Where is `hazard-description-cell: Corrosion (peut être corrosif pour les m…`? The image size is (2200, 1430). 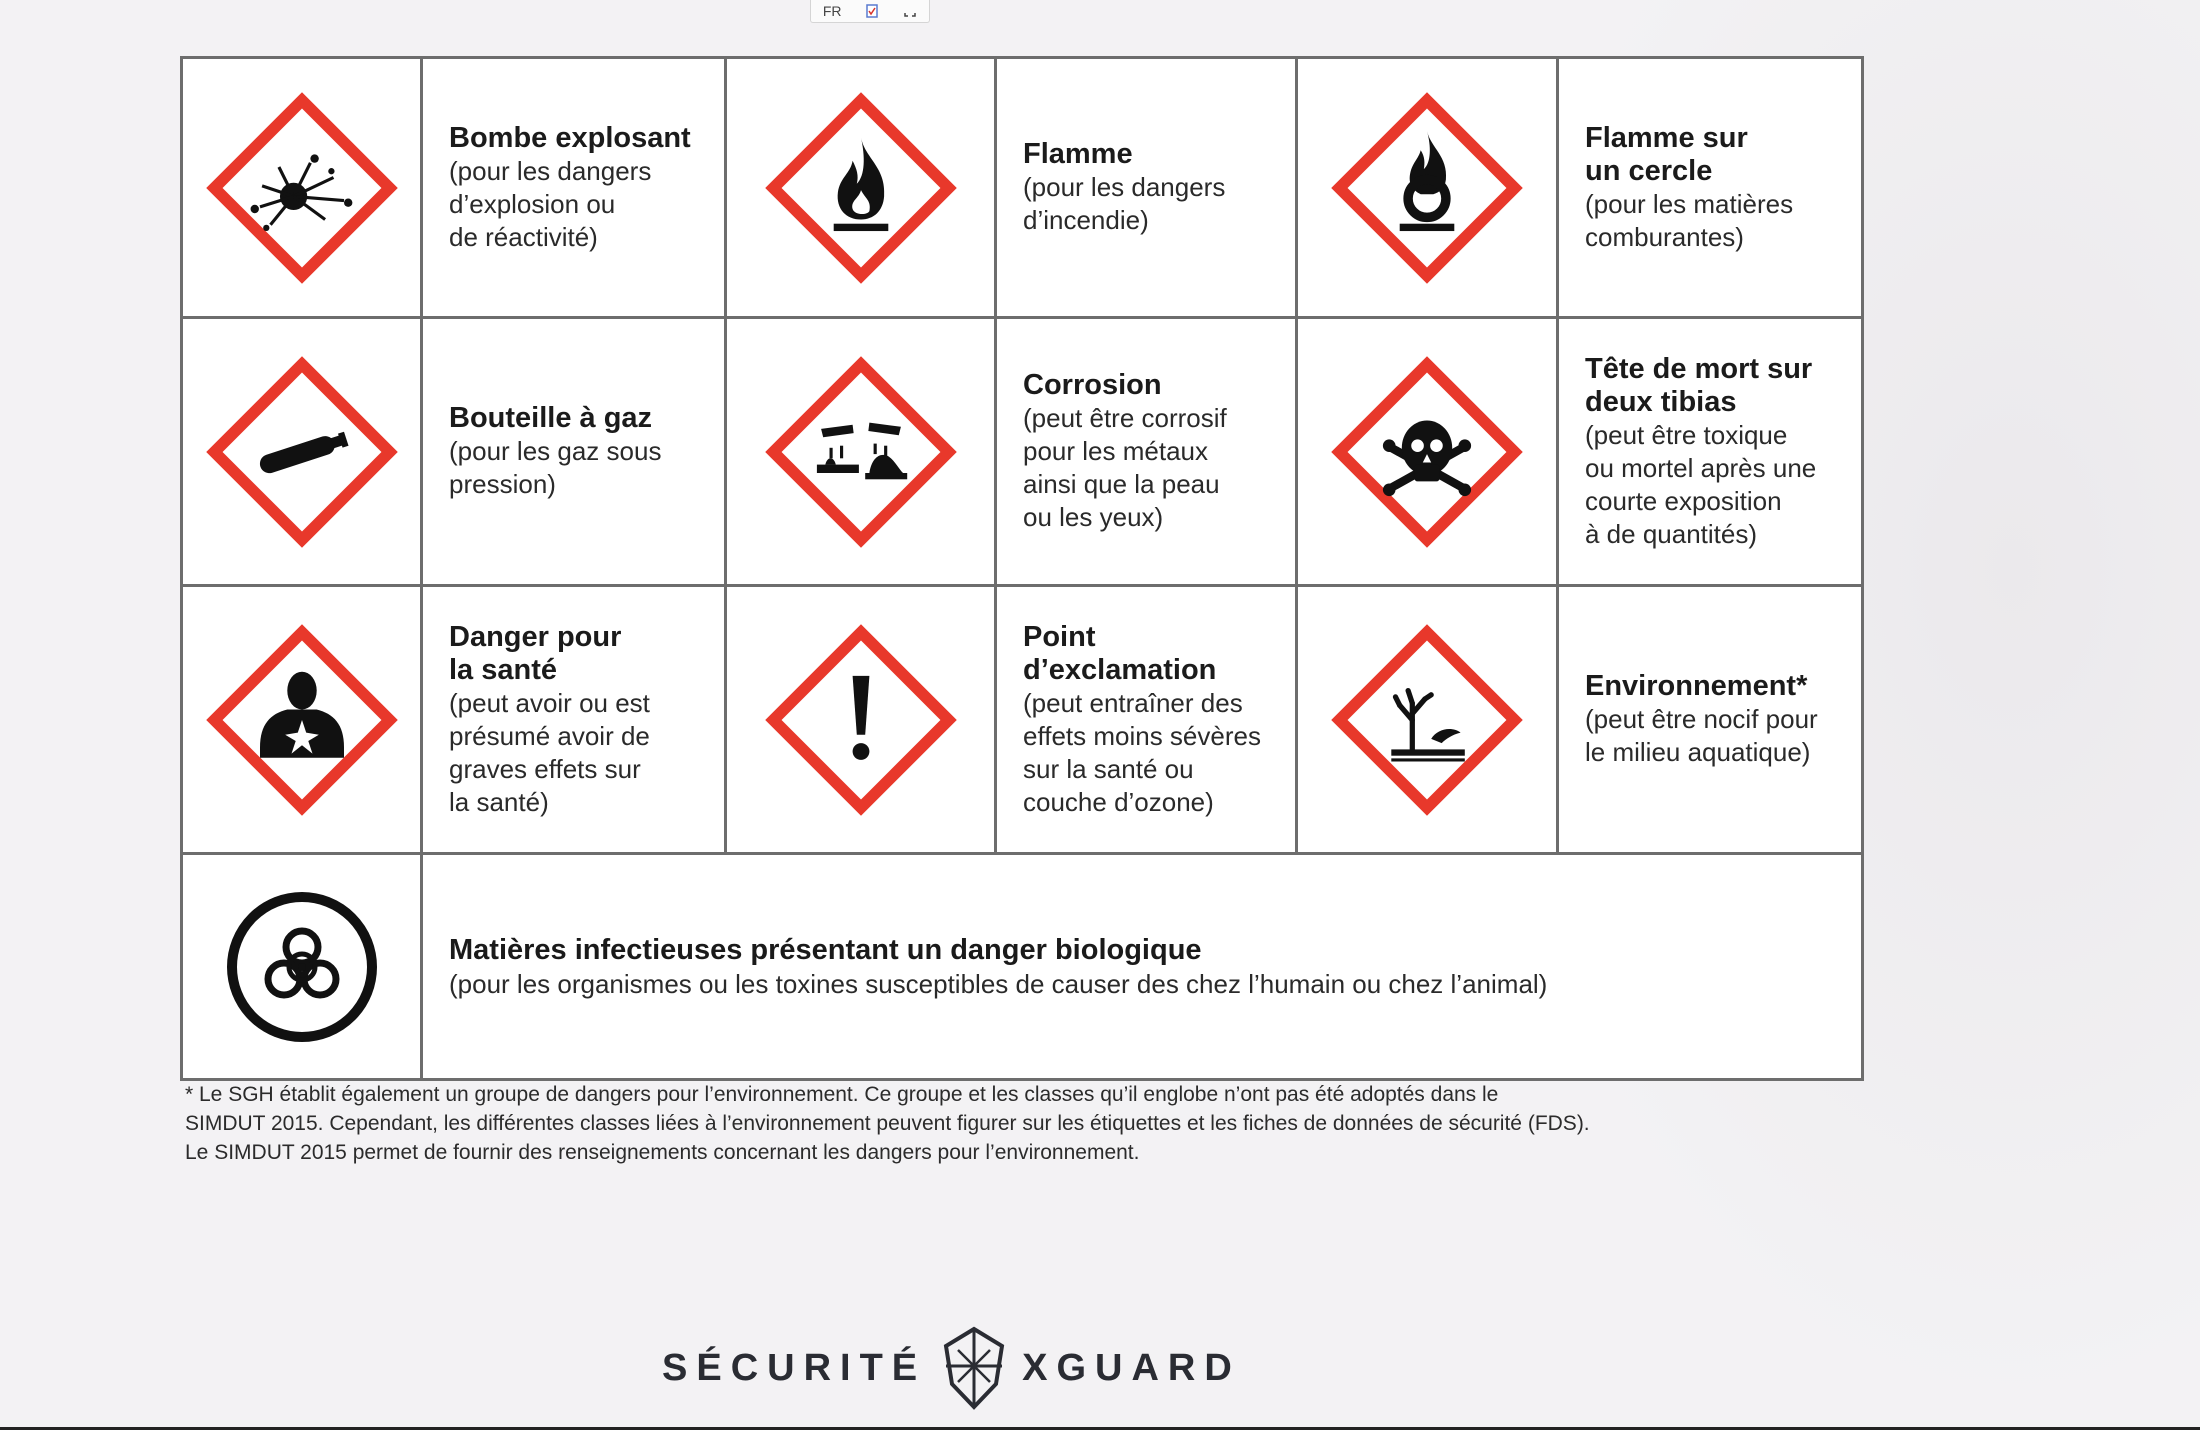
hazard-description-cell: Corrosion (peut être corrosif pour les m… is located at coordinates (1146, 451).